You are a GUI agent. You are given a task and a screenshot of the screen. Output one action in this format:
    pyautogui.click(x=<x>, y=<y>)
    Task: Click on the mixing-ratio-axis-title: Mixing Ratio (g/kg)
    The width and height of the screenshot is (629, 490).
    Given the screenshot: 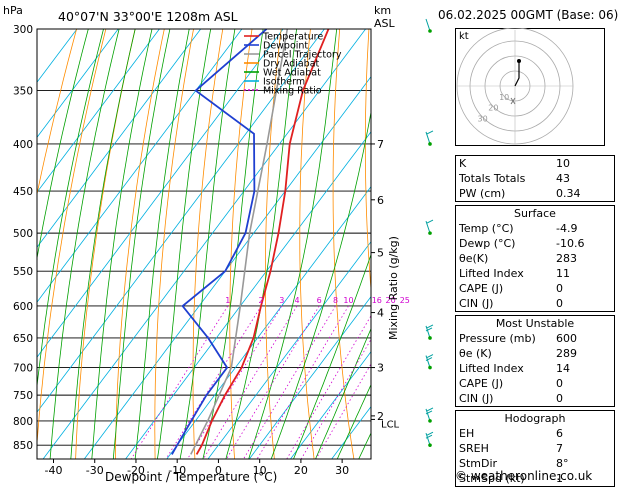 What is the action you would take?
    pyautogui.click(x=393, y=288)
    